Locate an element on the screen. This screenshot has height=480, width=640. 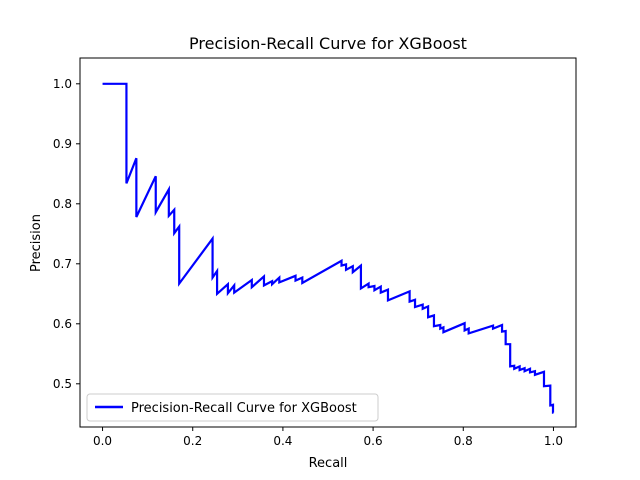
x-tick-label: 1.0 is located at coordinates (553, 441).